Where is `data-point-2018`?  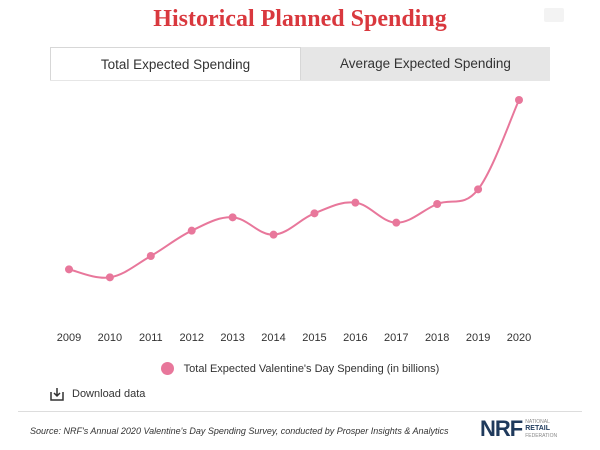 data-point-2018 is located at coordinates (437, 204).